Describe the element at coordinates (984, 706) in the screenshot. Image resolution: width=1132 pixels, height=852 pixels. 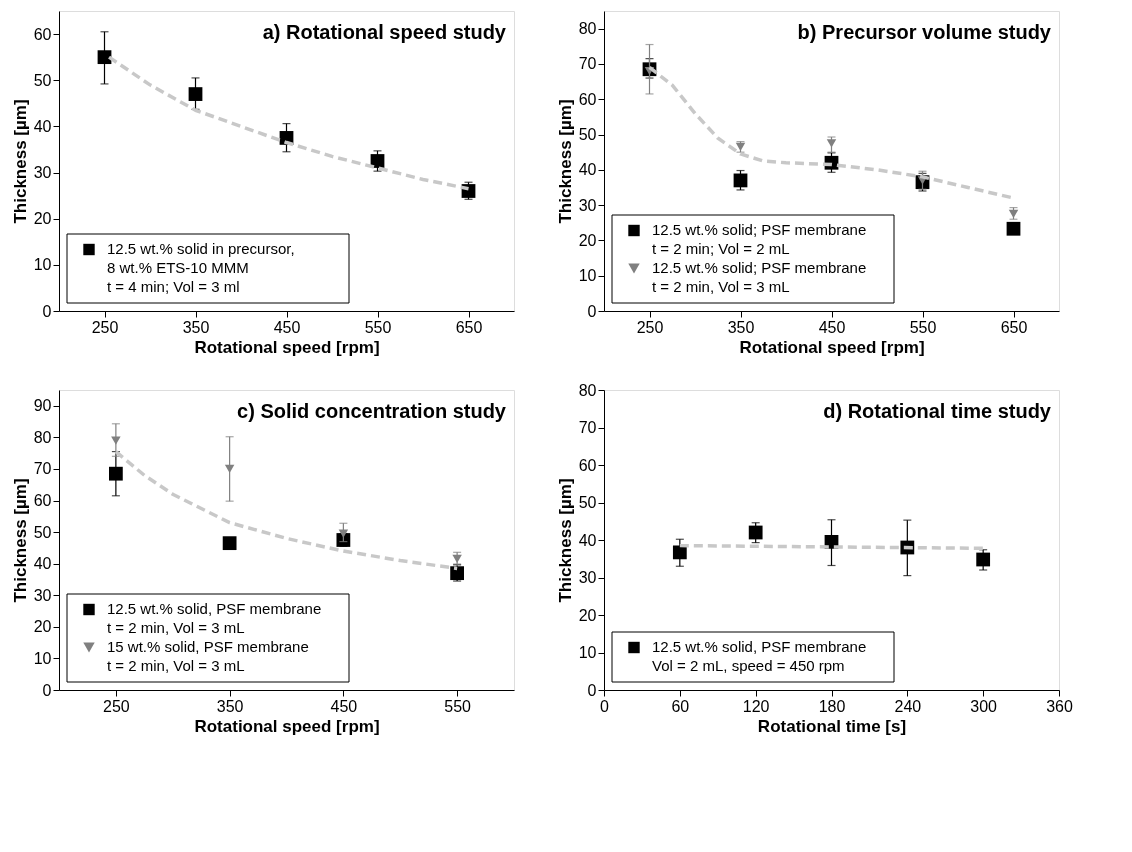
I see `x-tick-label: 300` at that location.